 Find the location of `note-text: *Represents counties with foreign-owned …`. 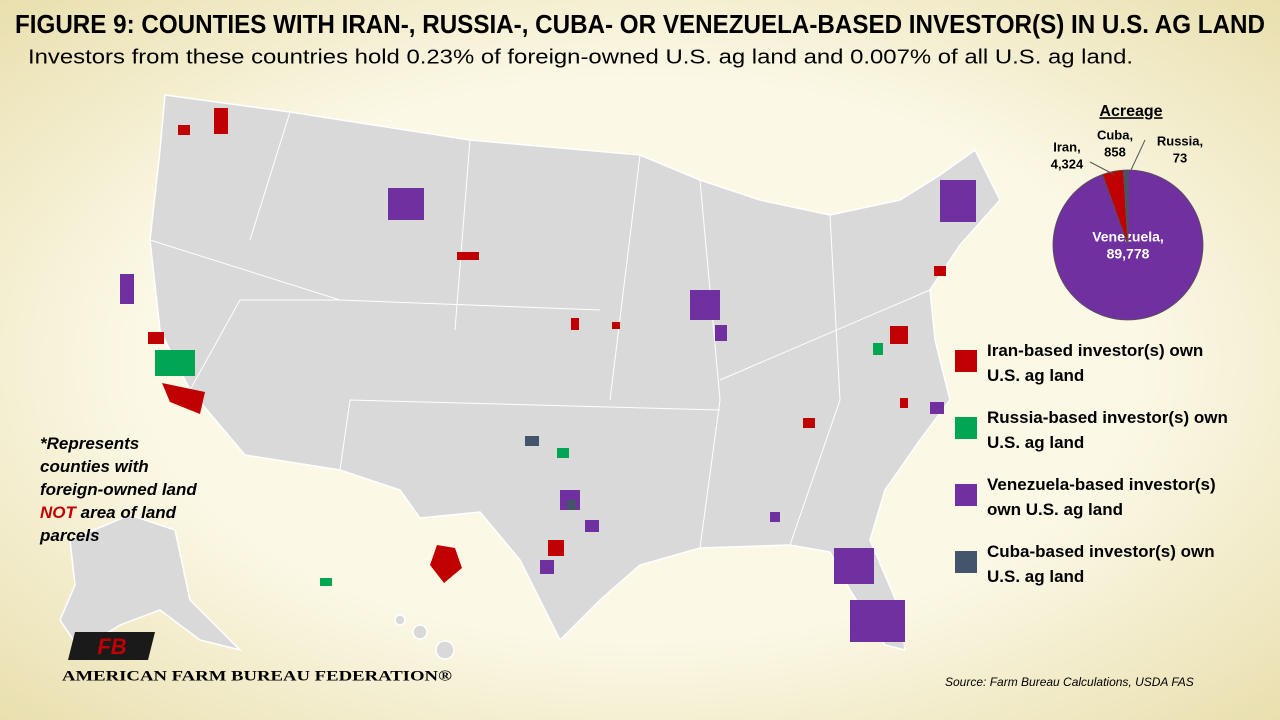

note-text: *Represents counties with foreign-owned … is located at coordinates (118, 466).